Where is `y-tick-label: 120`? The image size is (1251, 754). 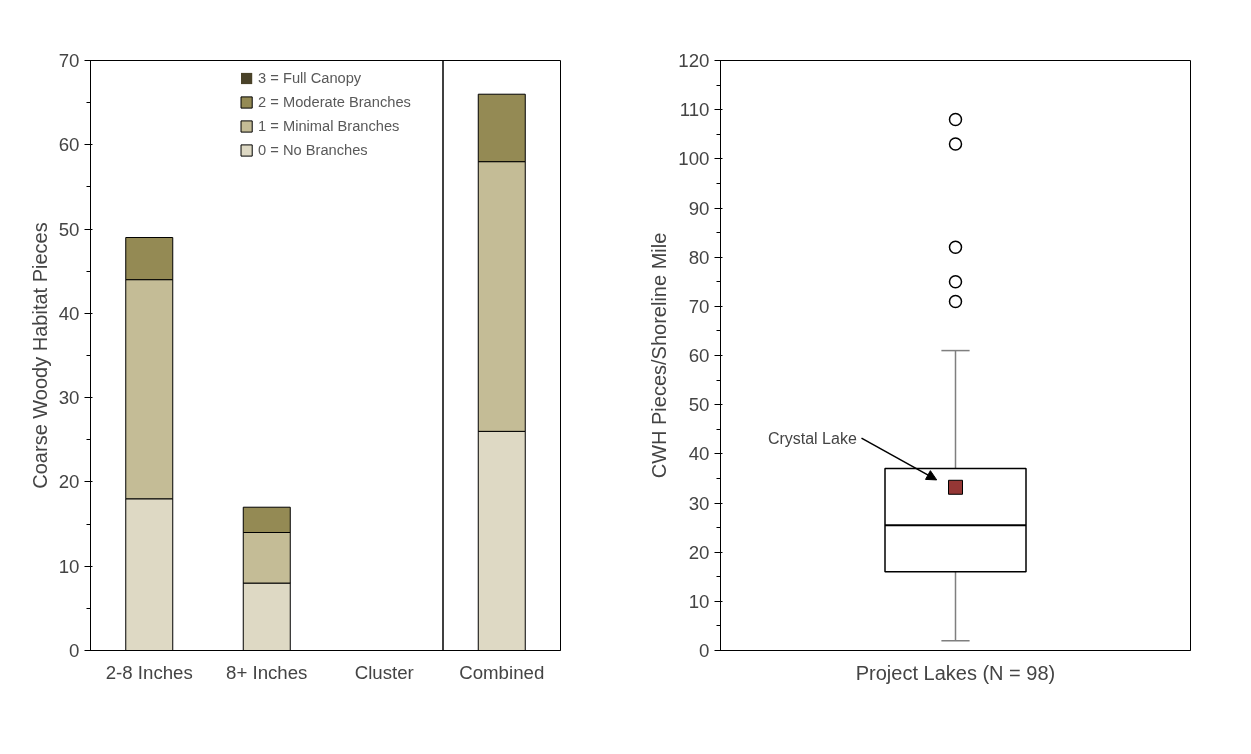 y-tick-label: 120 is located at coordinates (694, 60).